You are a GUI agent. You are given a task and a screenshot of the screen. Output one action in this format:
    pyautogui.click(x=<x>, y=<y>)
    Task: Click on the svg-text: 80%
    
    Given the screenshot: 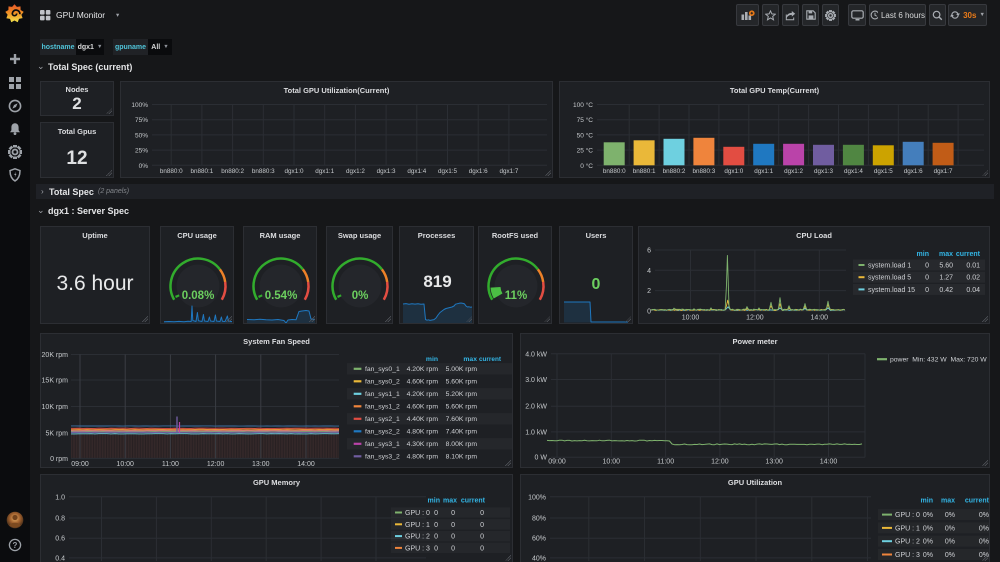 What is the action you would take?
    pyautogui.click(x=539, y=519)
    